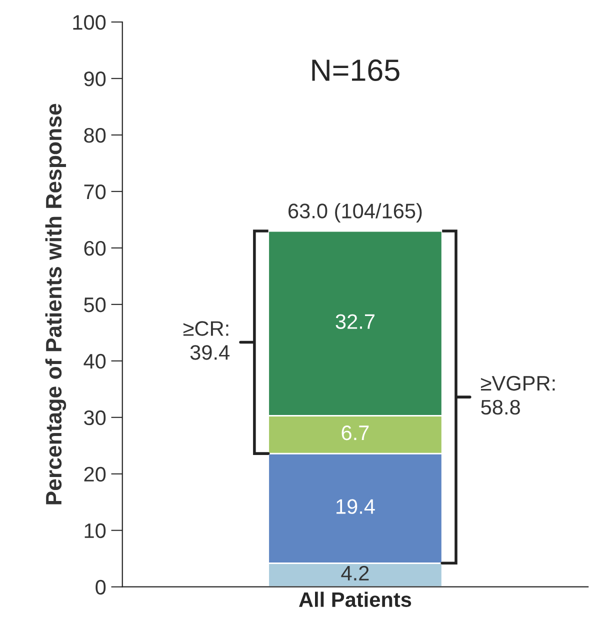 The height and width of the screenshot is (629, 597). What do you see at coordinates (95, 474) in the screenshot?
I see `y-tick-label: 20` at bounding box center [95, 474].